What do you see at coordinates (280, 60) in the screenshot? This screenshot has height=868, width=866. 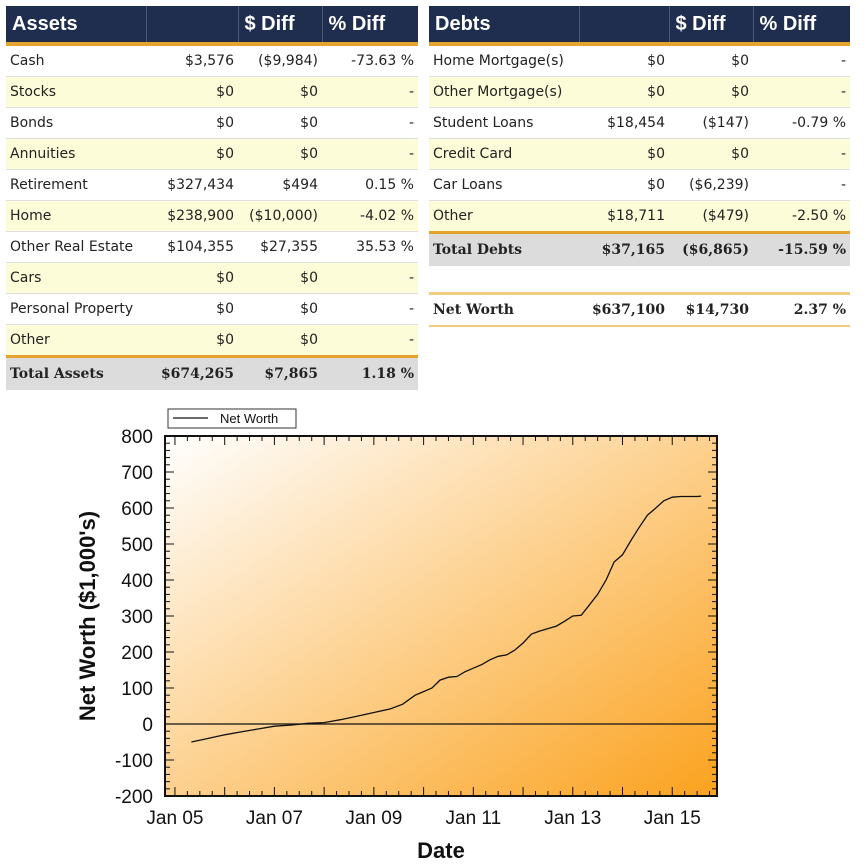 I see `row-diff: ($9,984)` at bounding box center [280, 60].